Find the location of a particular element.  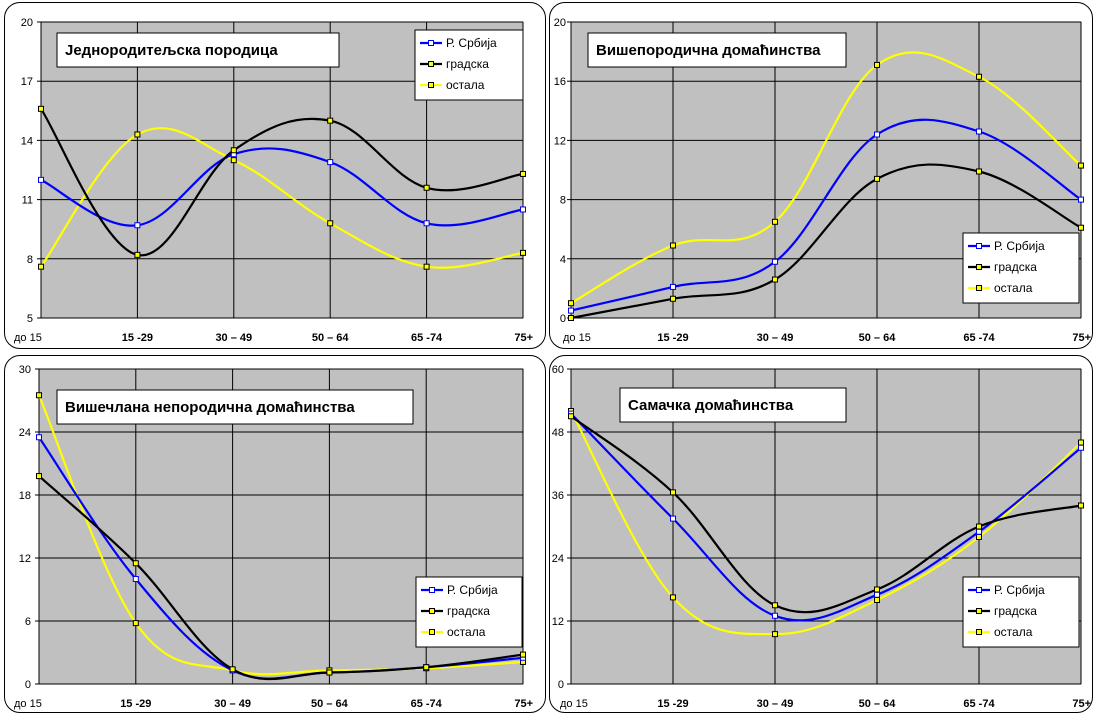

y-tick-label: 24 is located at coordinates (558, 559).